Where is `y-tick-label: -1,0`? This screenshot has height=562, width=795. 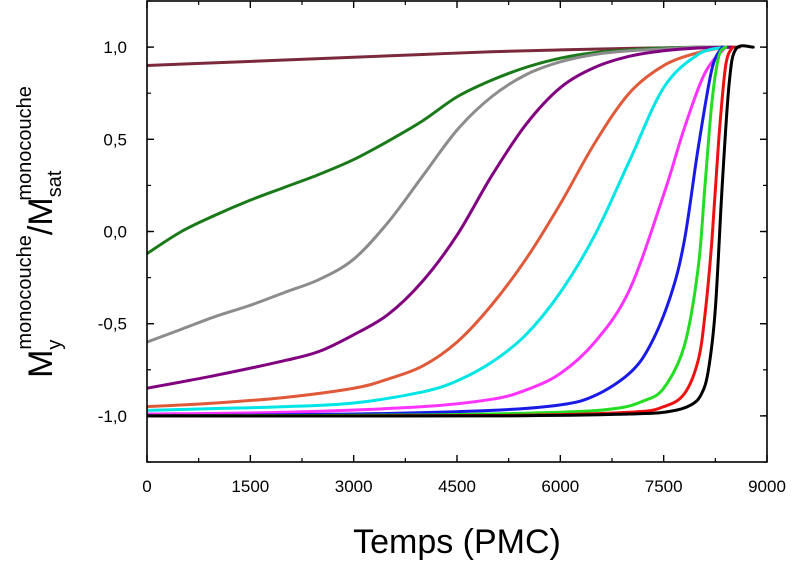 y-tick-label: -1,0 is located at coordinates (112, 416).